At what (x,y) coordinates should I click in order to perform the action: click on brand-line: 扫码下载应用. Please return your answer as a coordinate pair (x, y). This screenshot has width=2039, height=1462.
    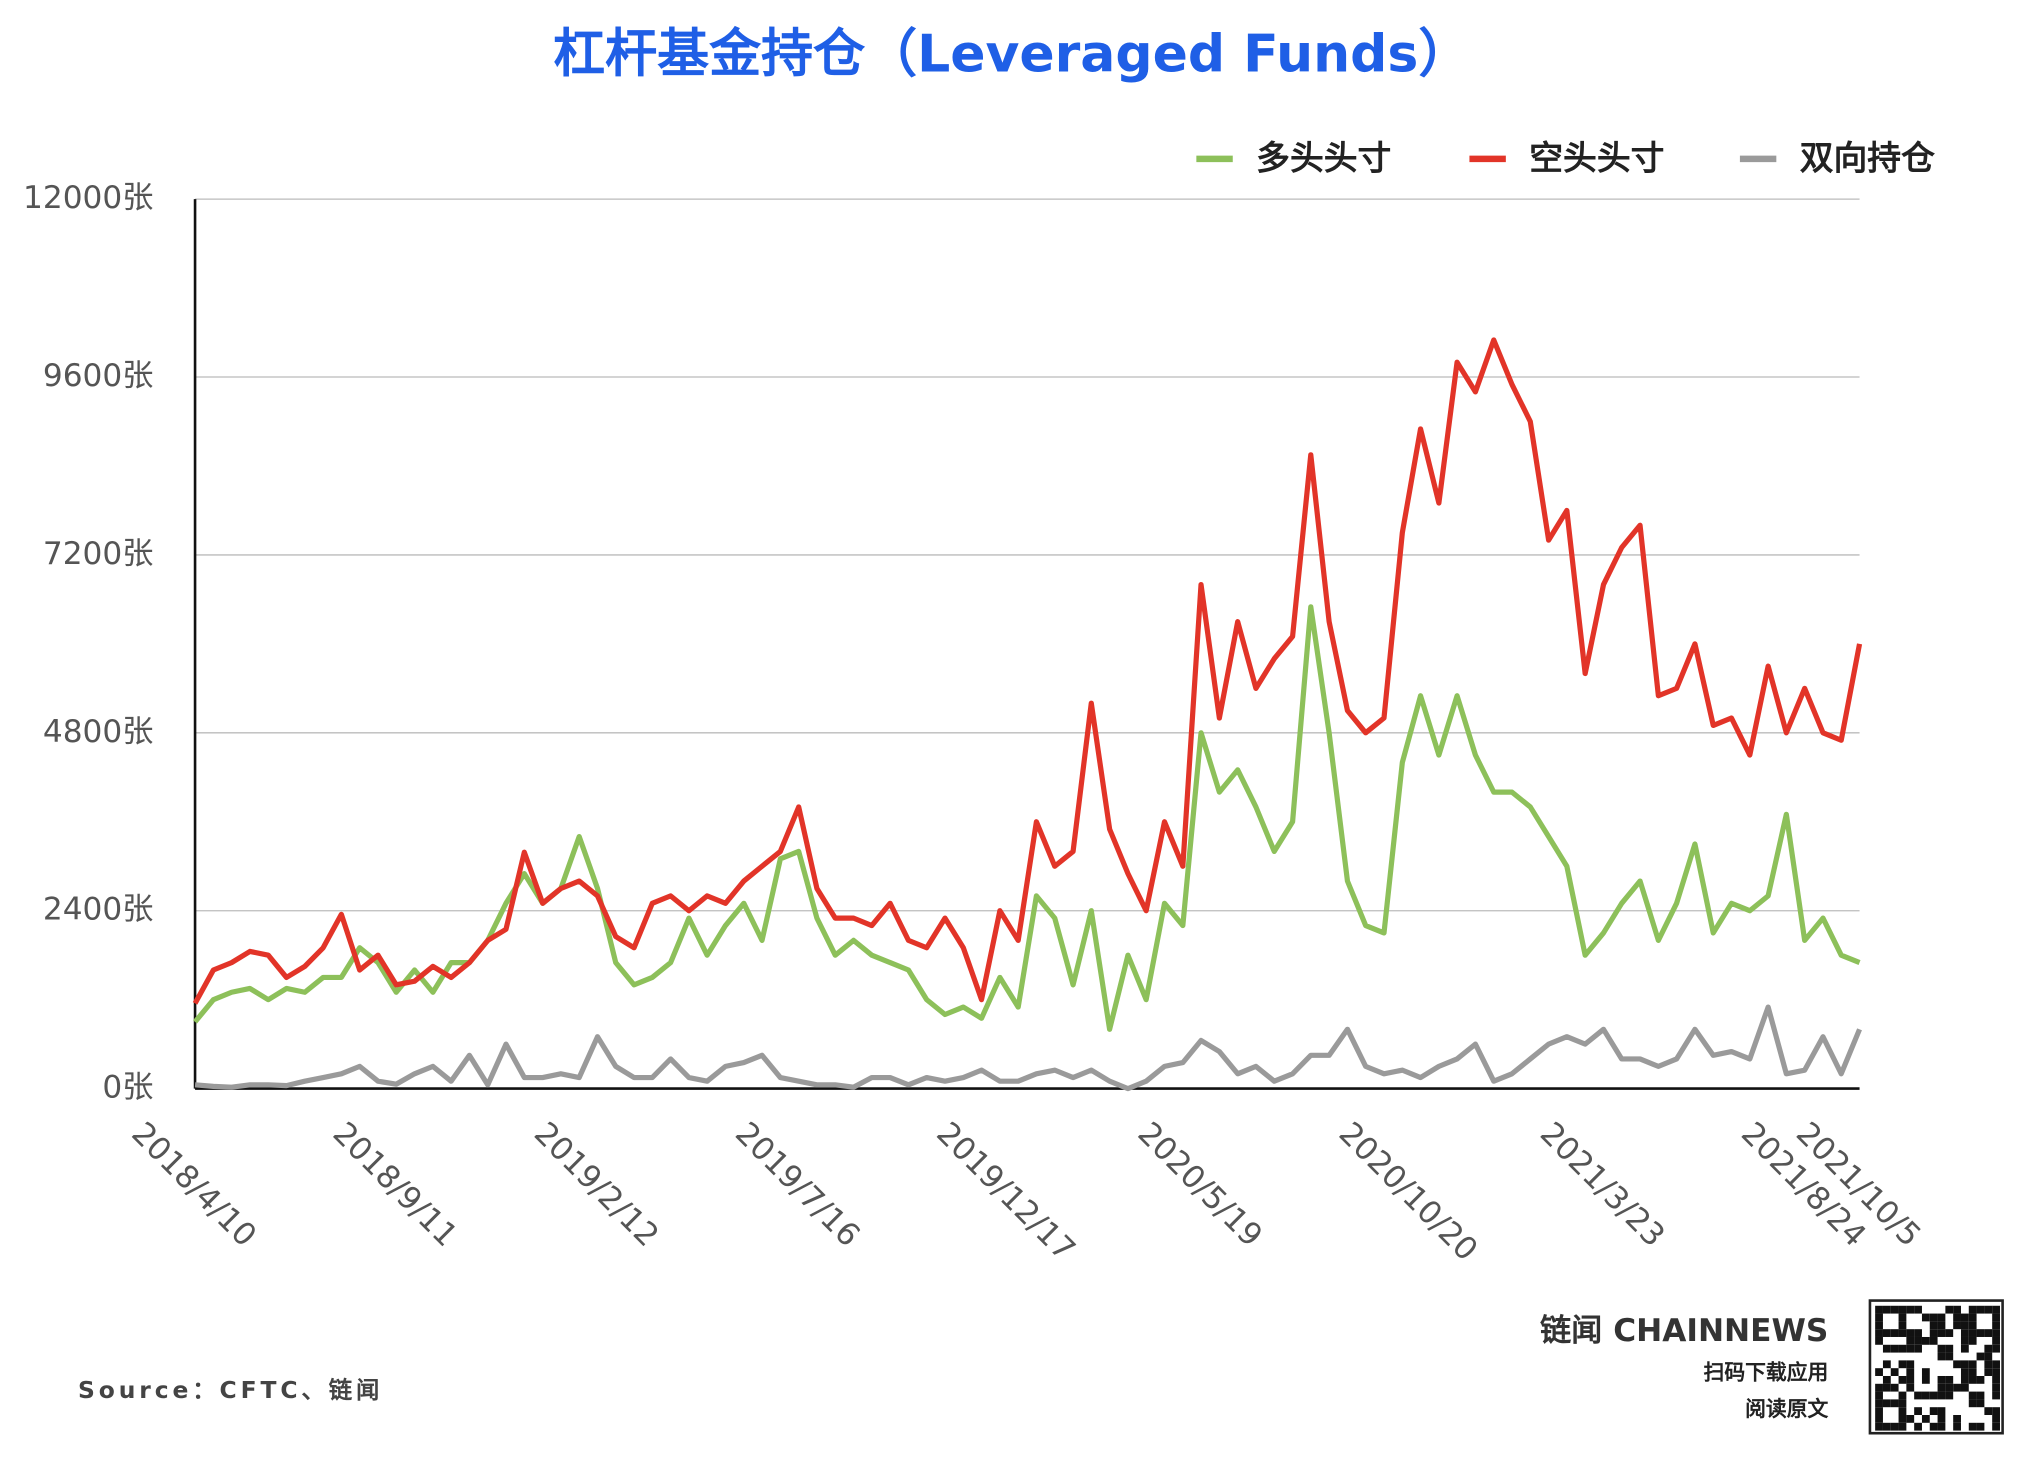
    Looking at the image, I should click on (1766, 1372).